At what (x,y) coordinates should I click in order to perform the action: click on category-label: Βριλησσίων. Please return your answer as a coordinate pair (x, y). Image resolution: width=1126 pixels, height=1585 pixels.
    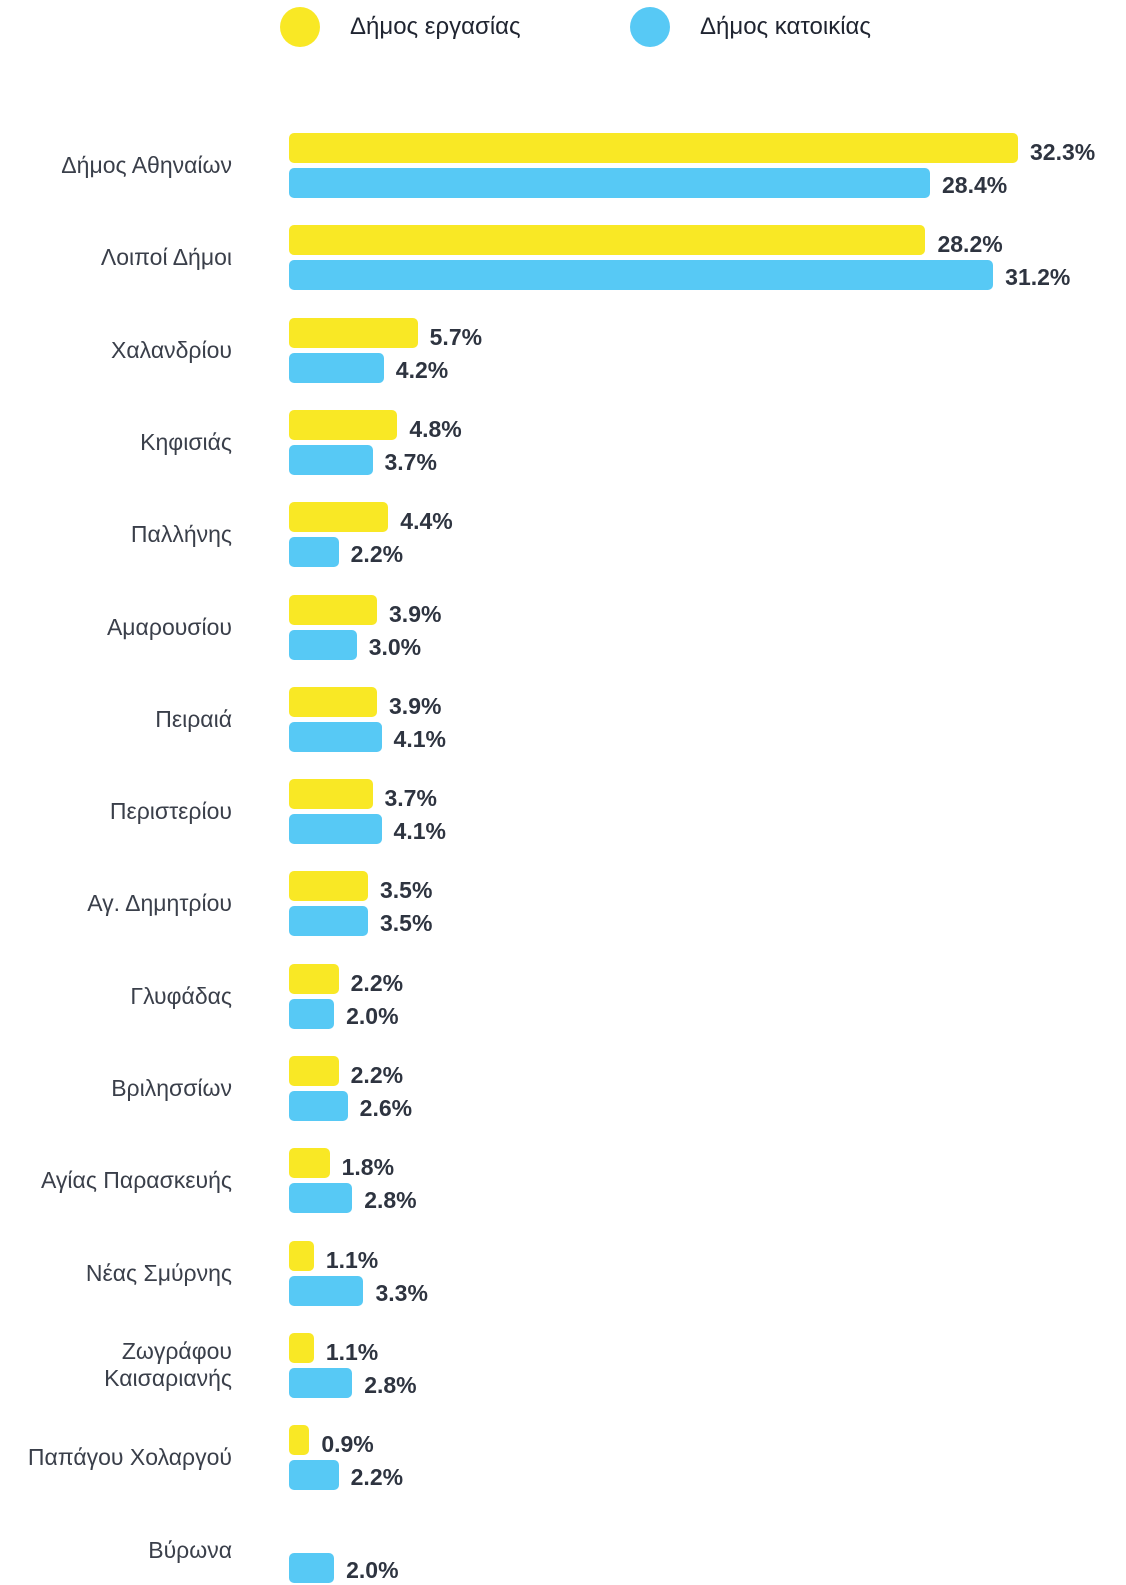
    Looking at the image, I should click on (171, 1088).